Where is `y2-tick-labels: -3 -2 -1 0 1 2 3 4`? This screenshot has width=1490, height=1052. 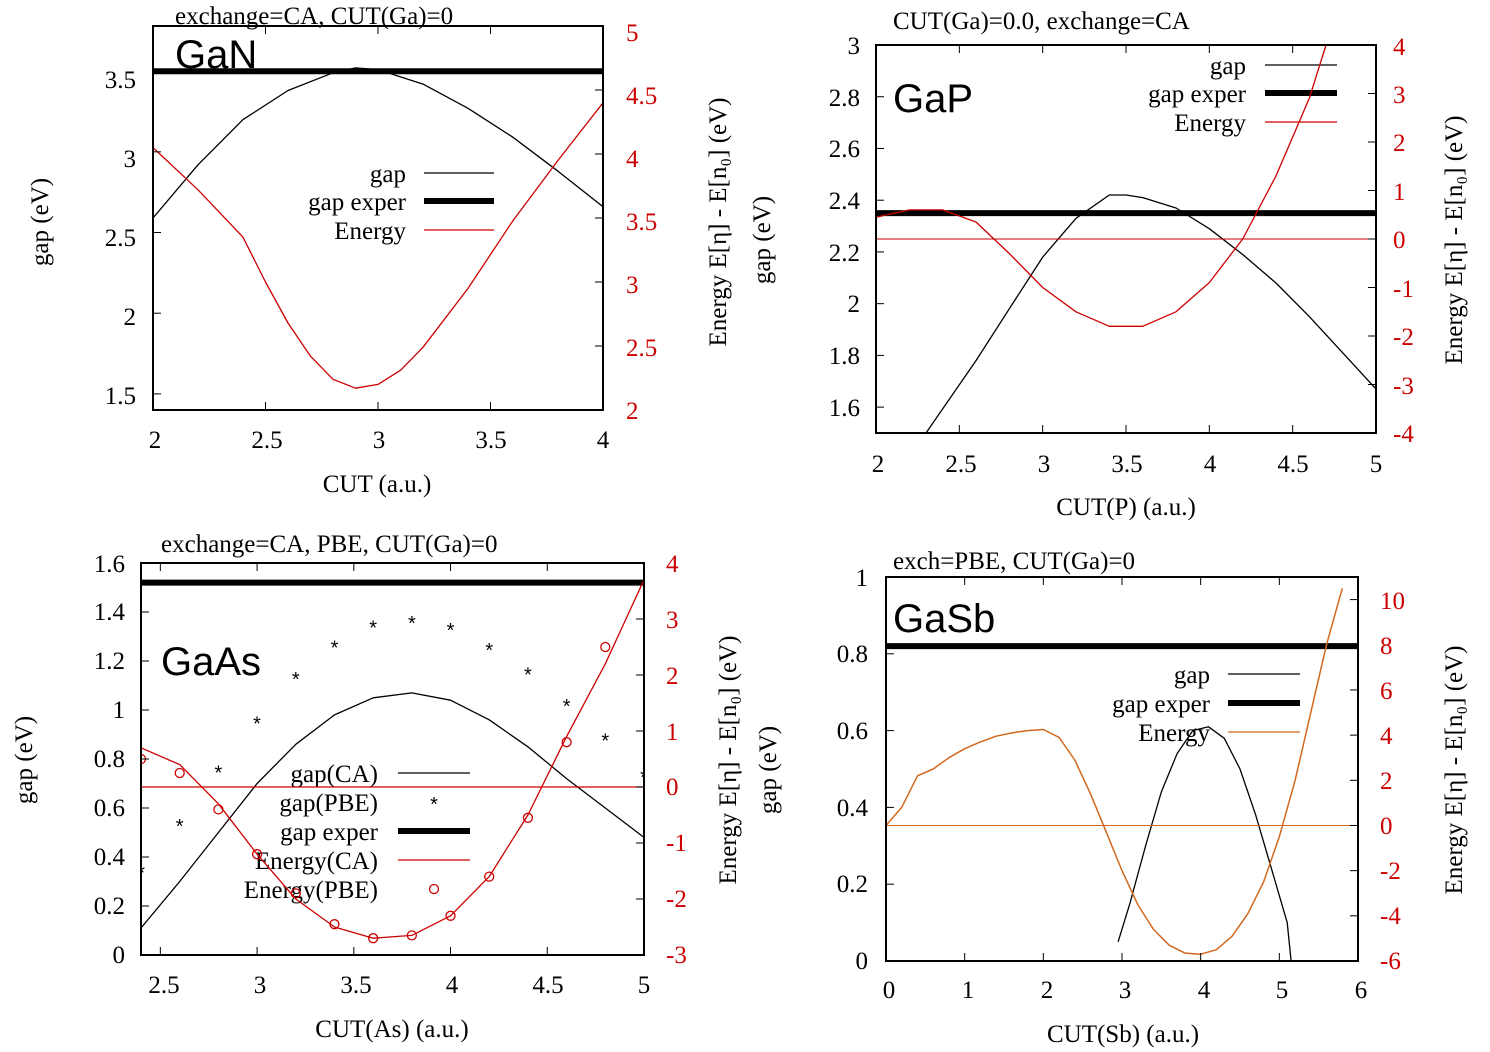
y2-tick-labels: -3 -2 -1 0 1 2 3 4 is located at coordinates (676, 760).